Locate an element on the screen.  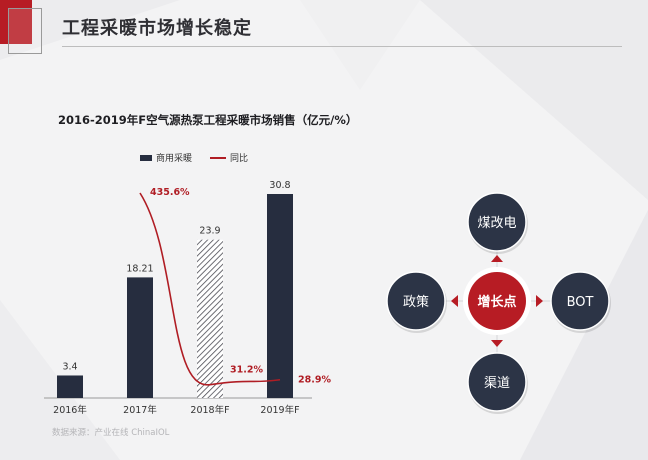
center-circle is located at coordinates (497, 301).